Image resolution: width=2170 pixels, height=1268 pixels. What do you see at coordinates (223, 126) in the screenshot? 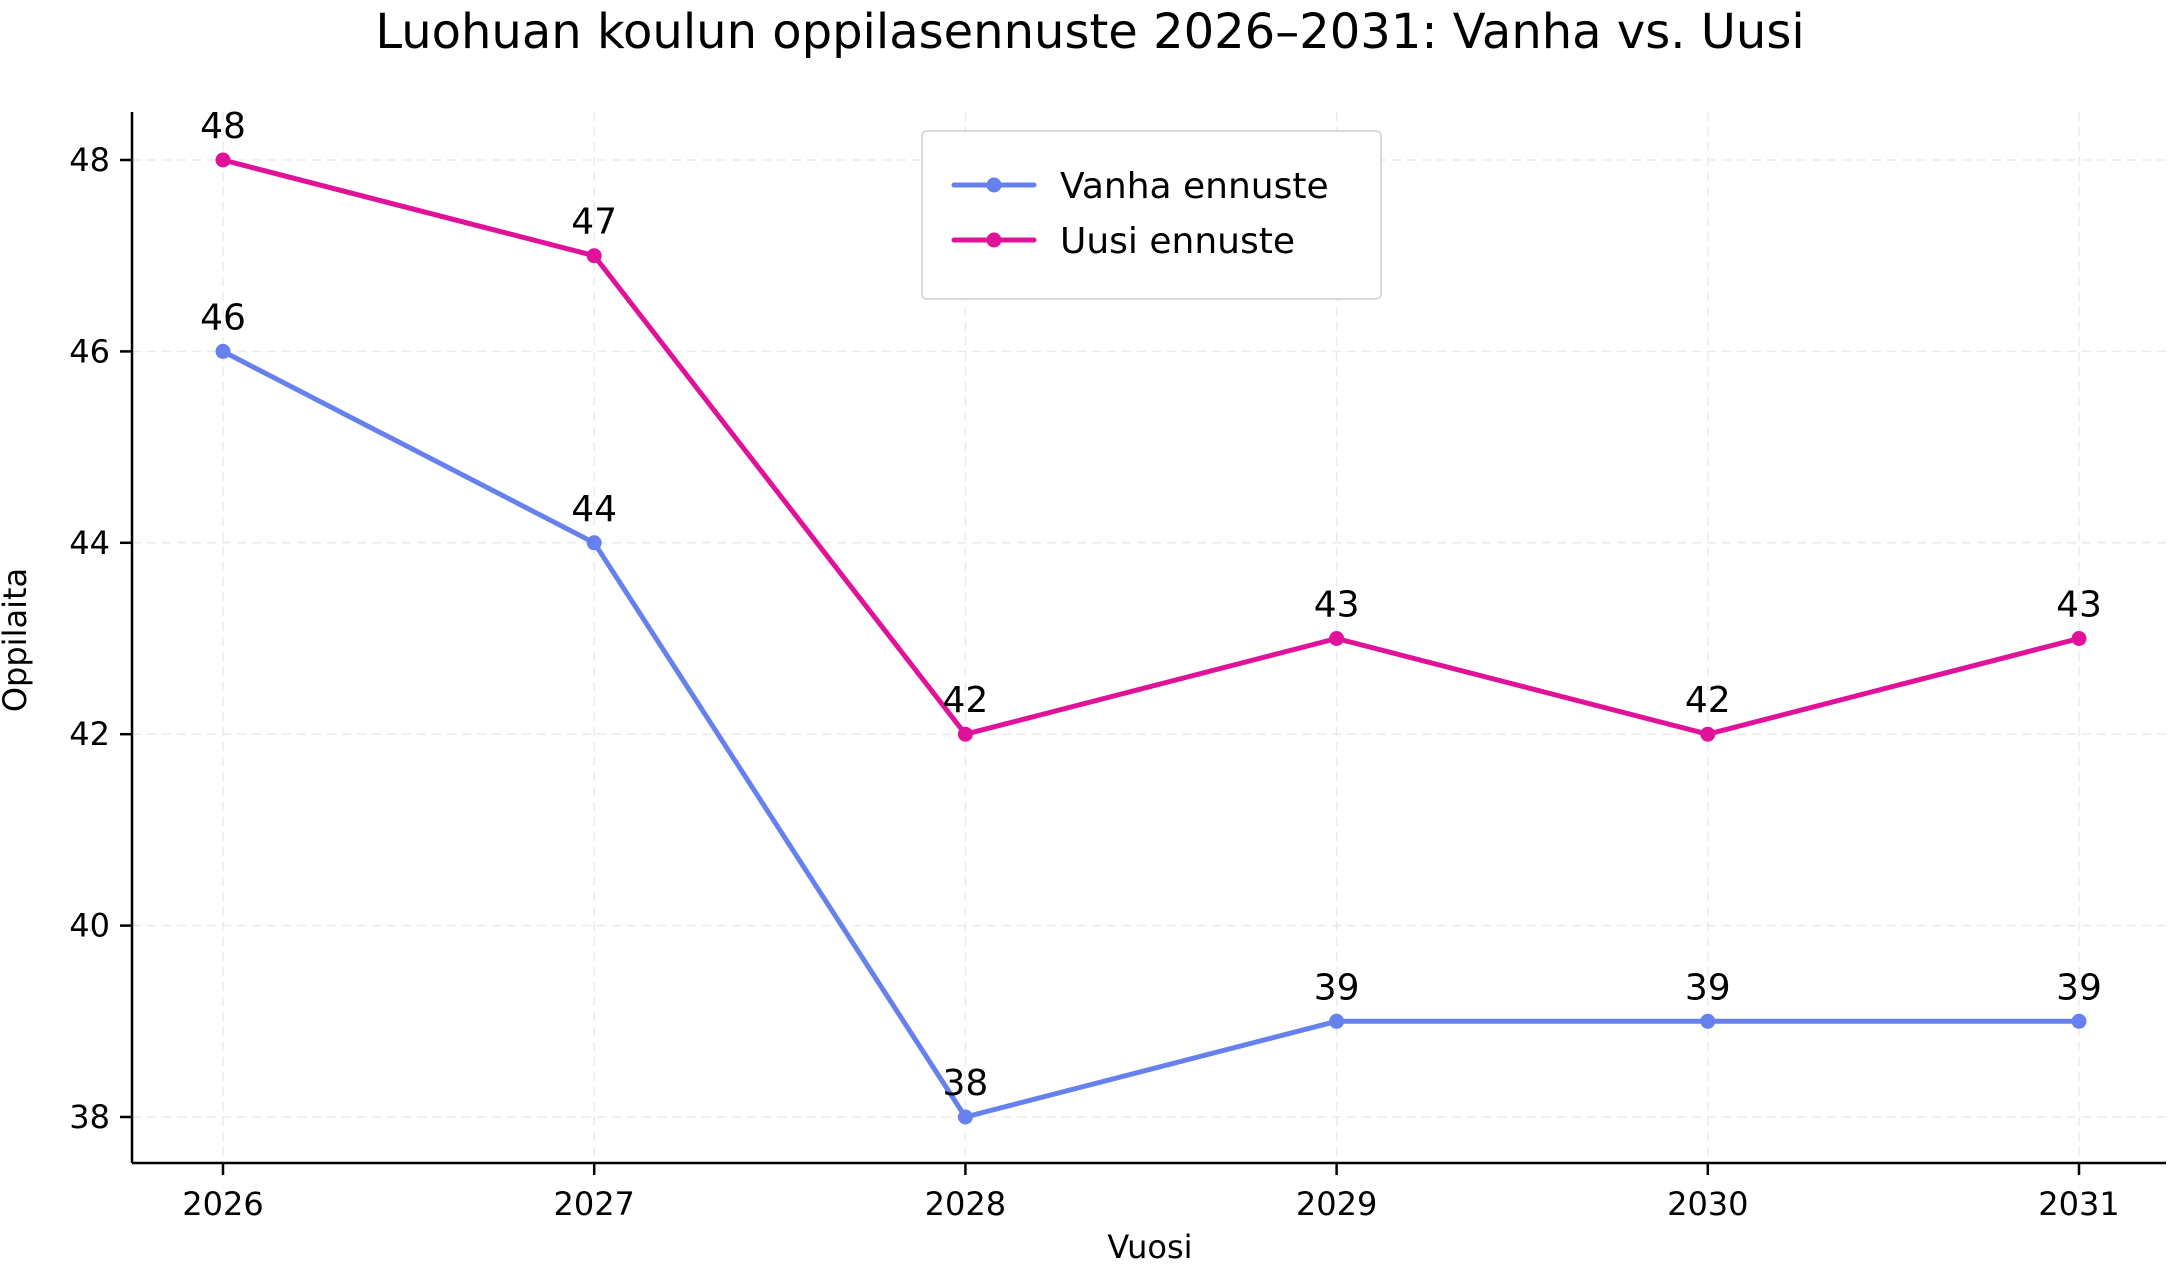
I see `data-label-uusi-ennuste: 48` at bounding box center [223, 126].